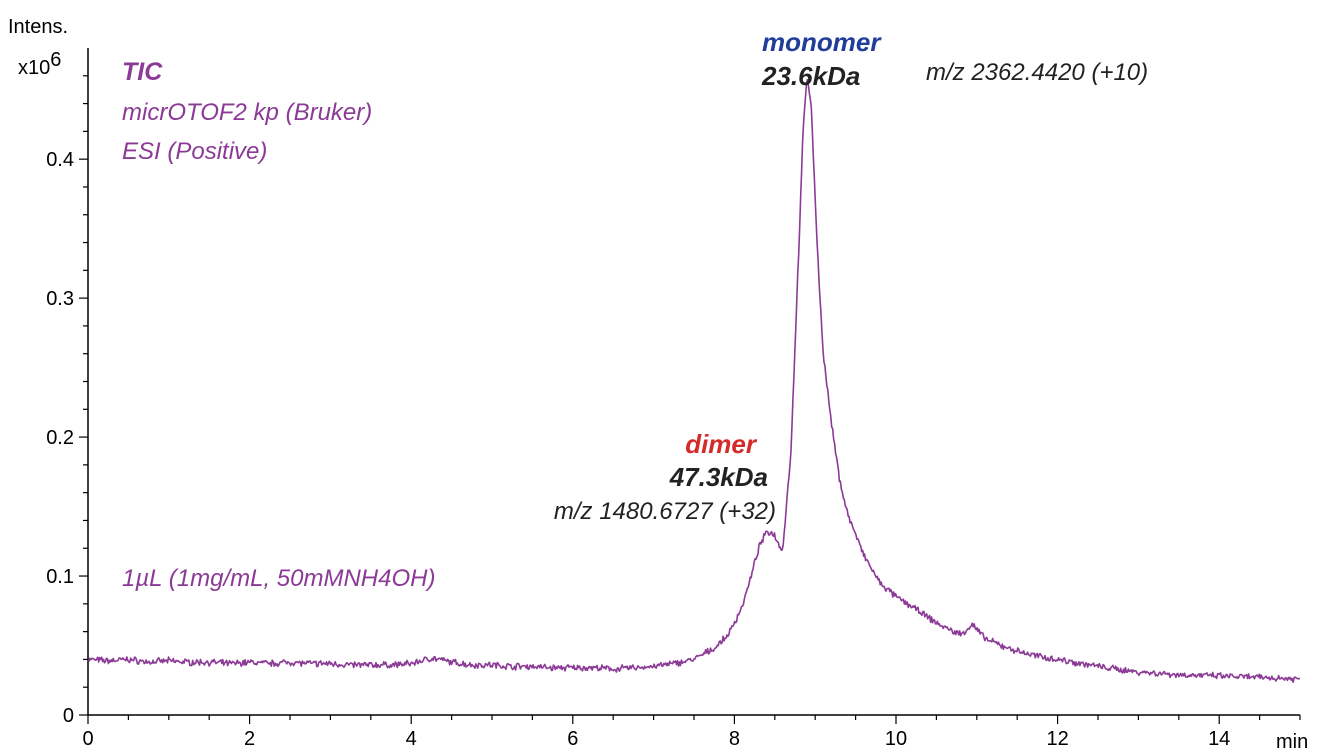 The height and width of the screenshot is (752, 1319). What do you see at coordinates (87, 739) in the screenshot?
I see `x-tick-label: 0` at bounding box center [87, 739].